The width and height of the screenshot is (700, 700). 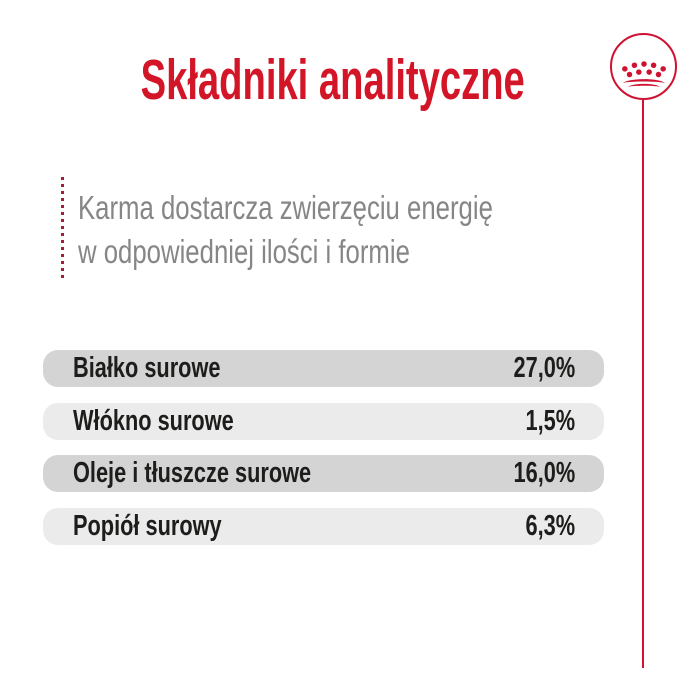 I want to click on nutrient-value: 16,0%, so click(x=544, y=473).